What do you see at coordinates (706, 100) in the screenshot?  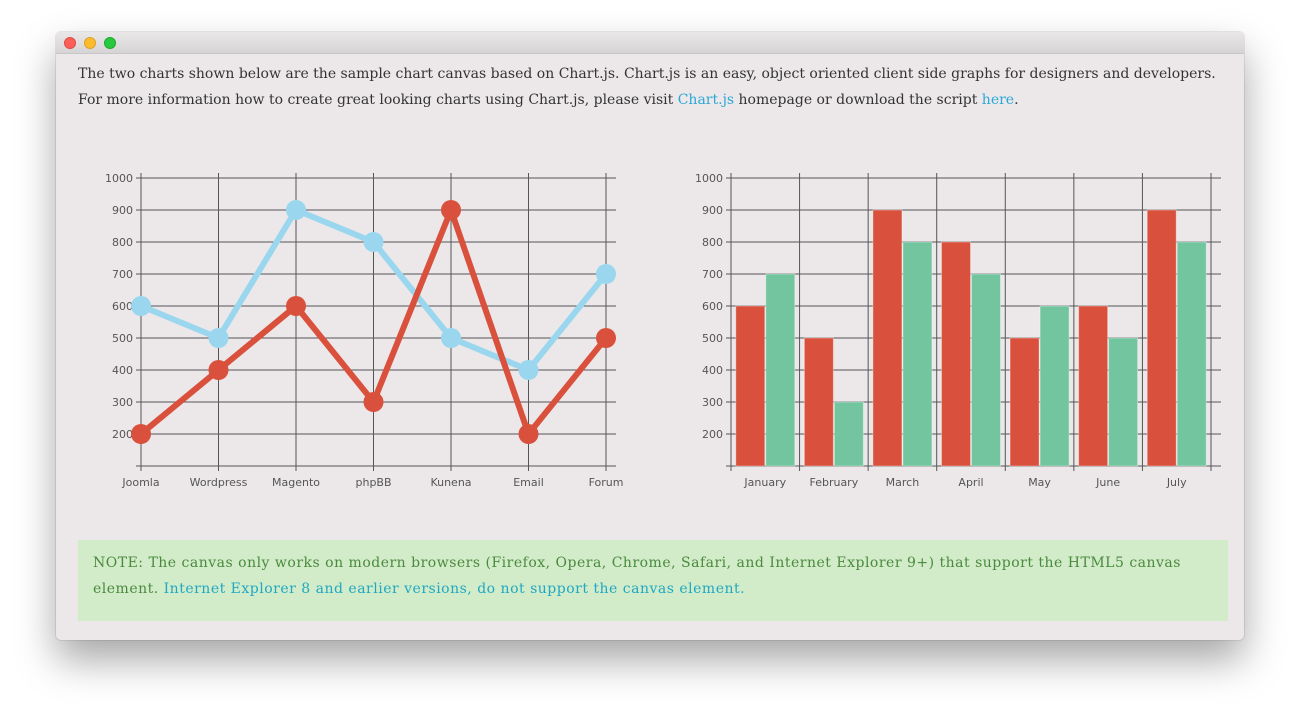 I see `chartjs-link: Chart.js` at bounding box center [706, 100].